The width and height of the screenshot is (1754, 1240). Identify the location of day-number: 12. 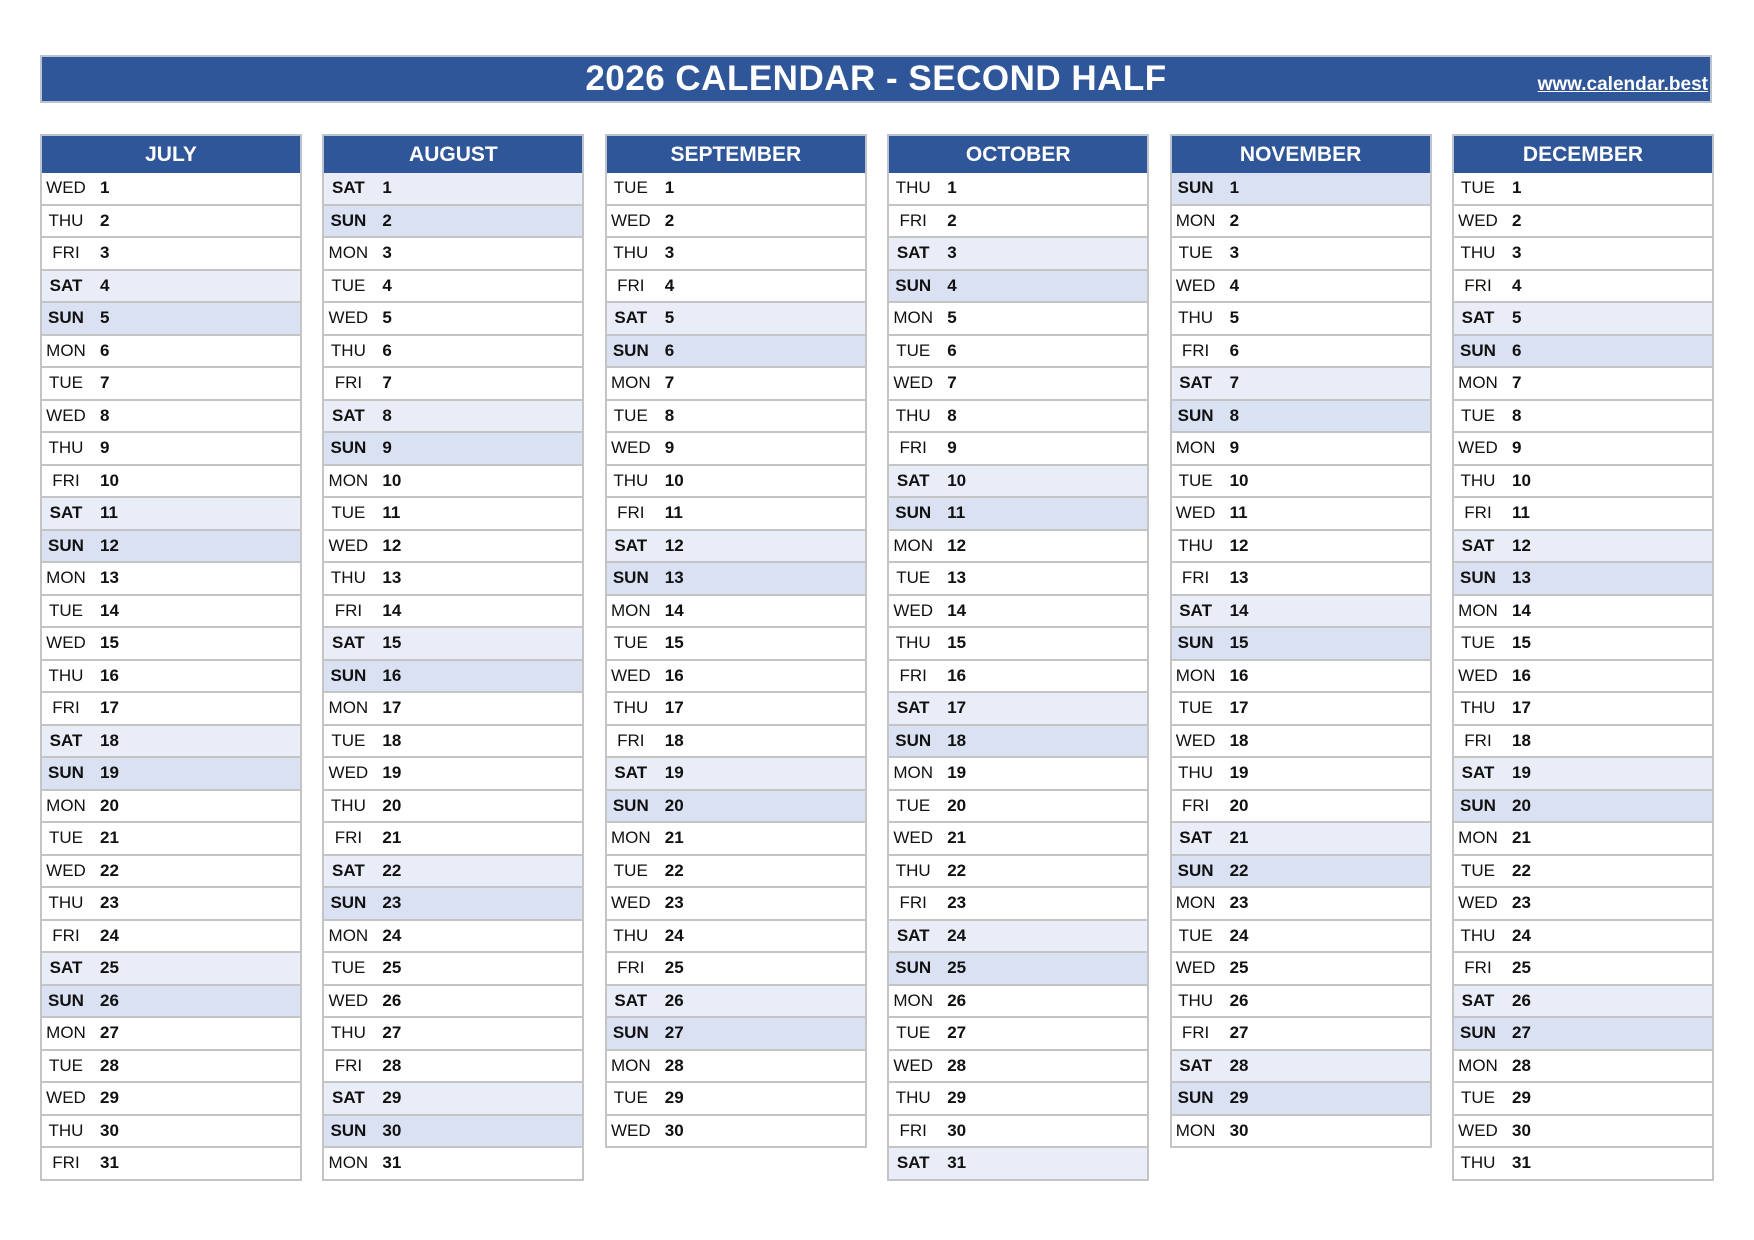
(109, 545).